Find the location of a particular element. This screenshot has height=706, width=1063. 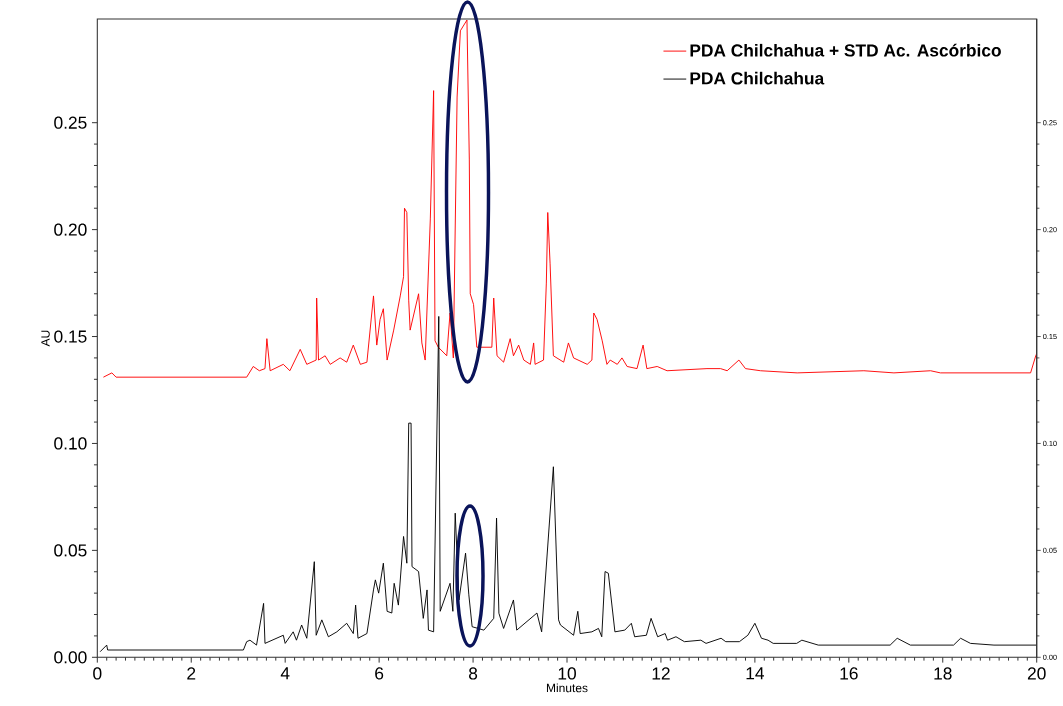

x-tick-label: 18 is located at coordinates (943, 673).